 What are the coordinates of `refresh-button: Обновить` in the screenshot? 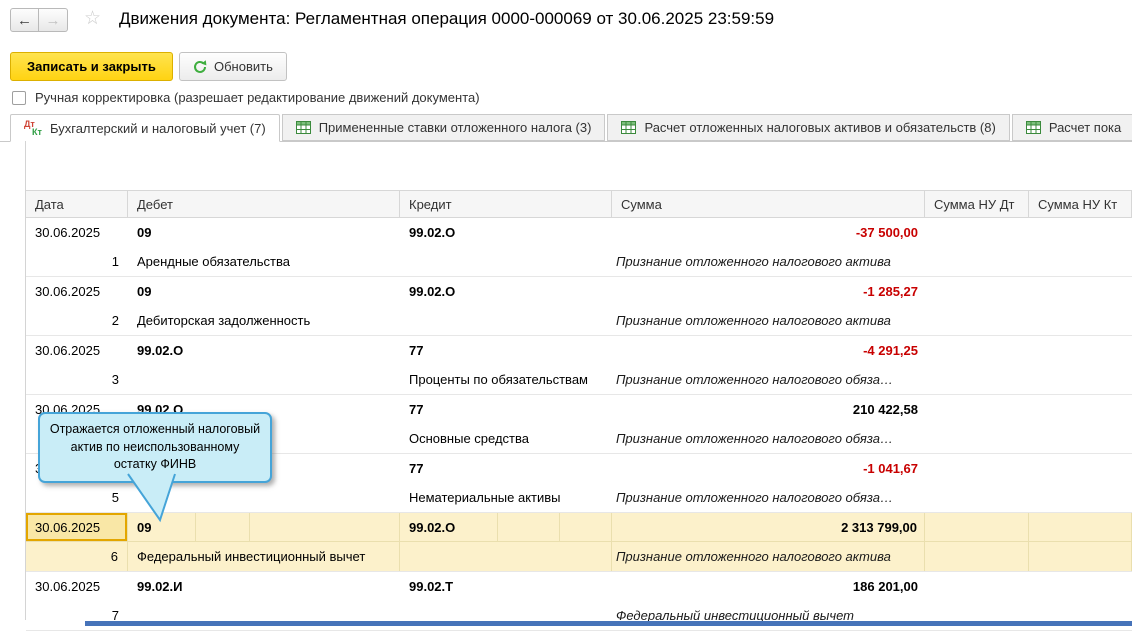 It's located at (233, 66).